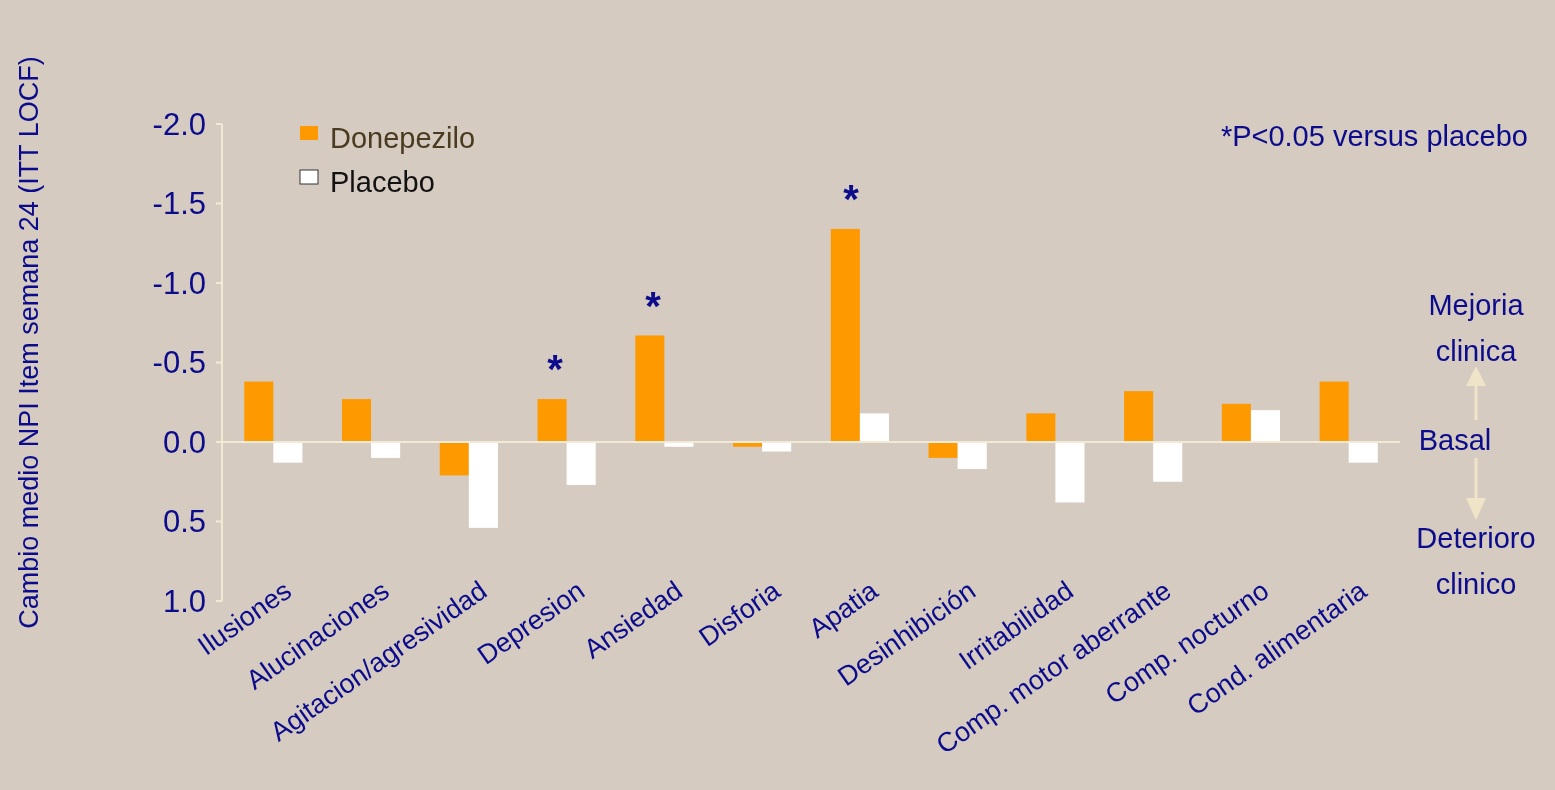  Describe the element at coordinates (1455, 440) in the screenshot. I see `text: Basal` at that location.